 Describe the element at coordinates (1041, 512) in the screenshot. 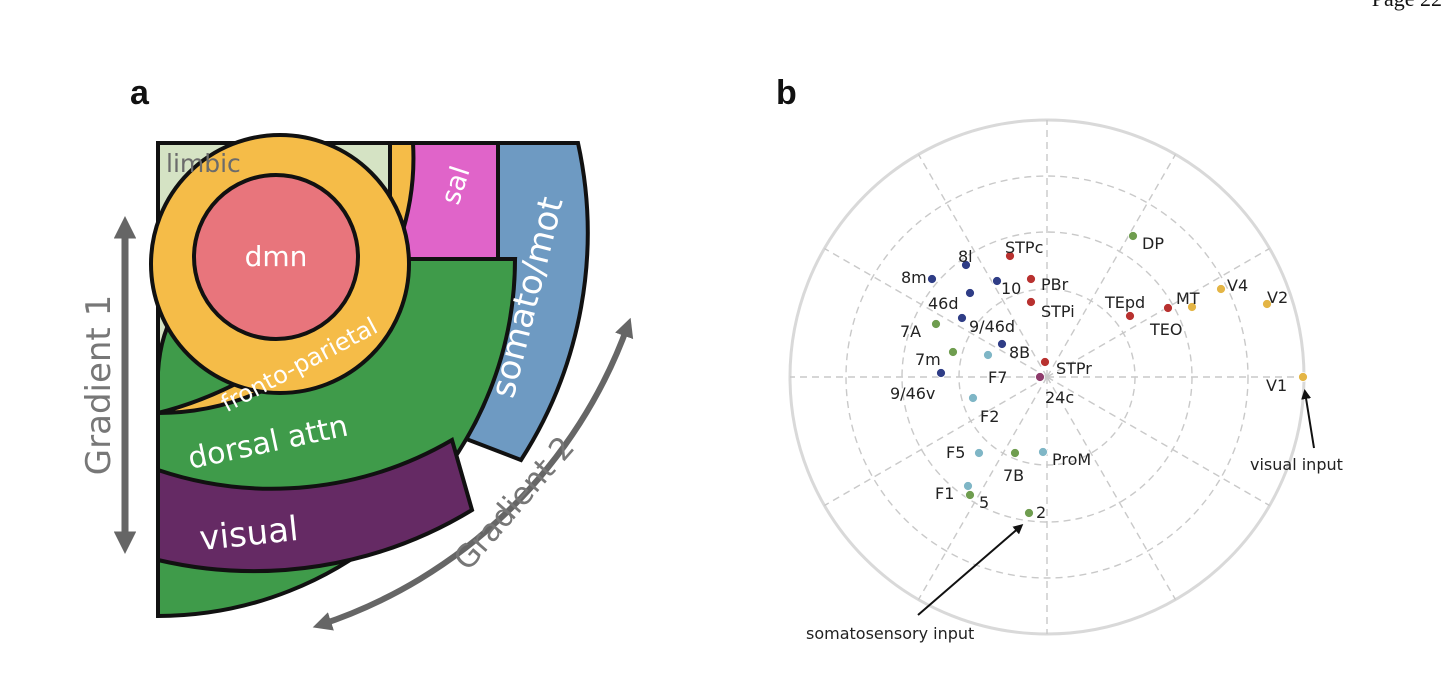

I see `area-label-2: 2` at that location.